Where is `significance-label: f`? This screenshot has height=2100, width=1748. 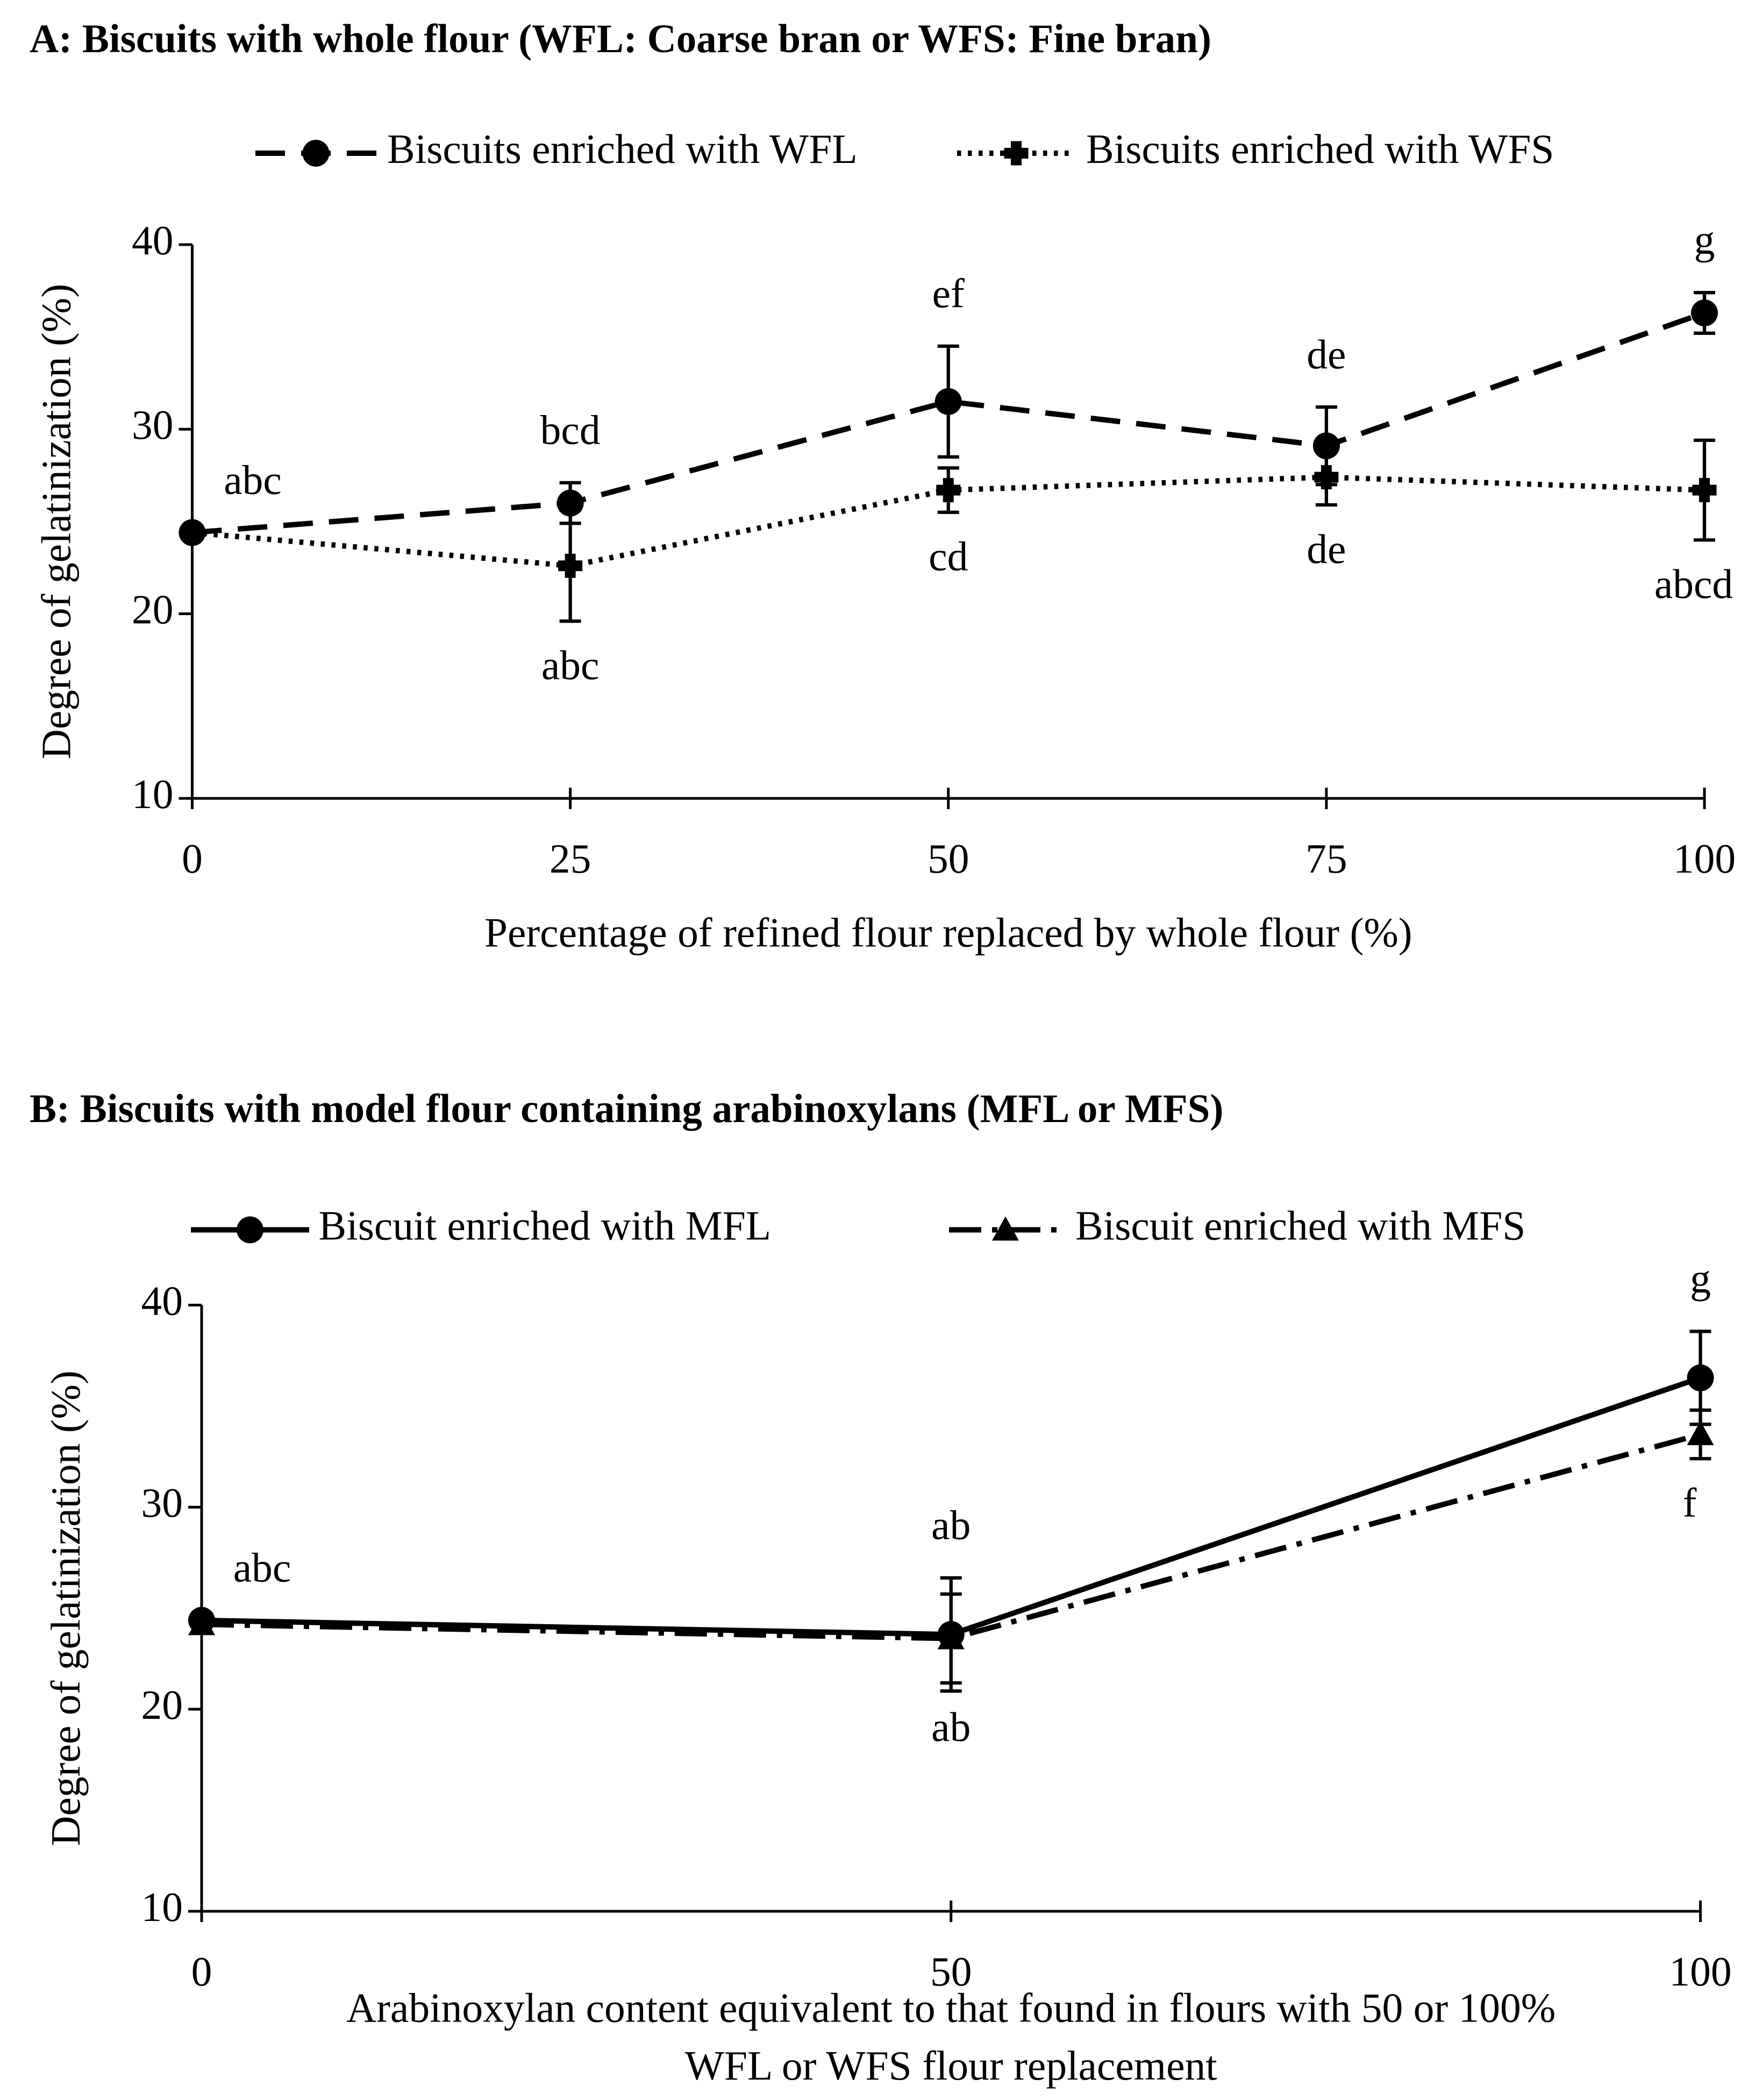
significance-label: f is located at coordinates (1690, 1503).